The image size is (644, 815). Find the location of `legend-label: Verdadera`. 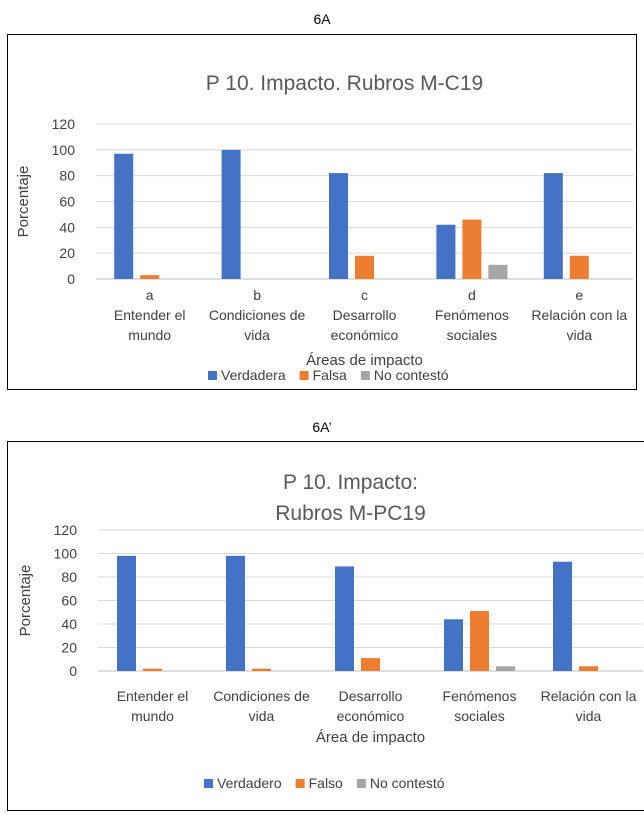

legend-label: Verdadera is located at coordinates (253, 375).